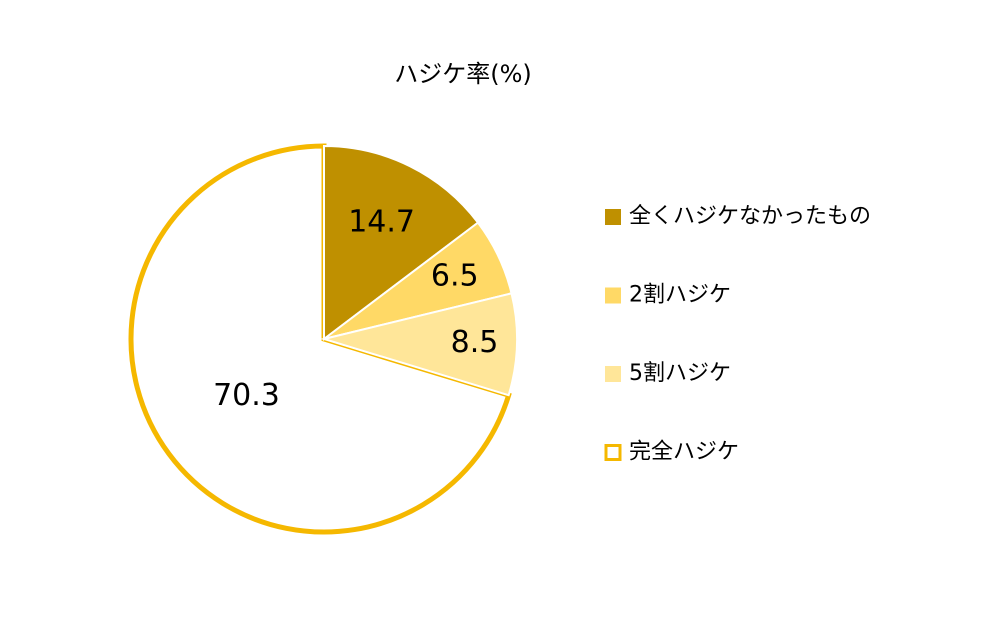 The width and height of the screenshot is (993, 637). What do you see at coordinates (750, 216) in the screenshot?
I see `legend-label: 全くハジケなかったもの` at bounding box center [750, 216].